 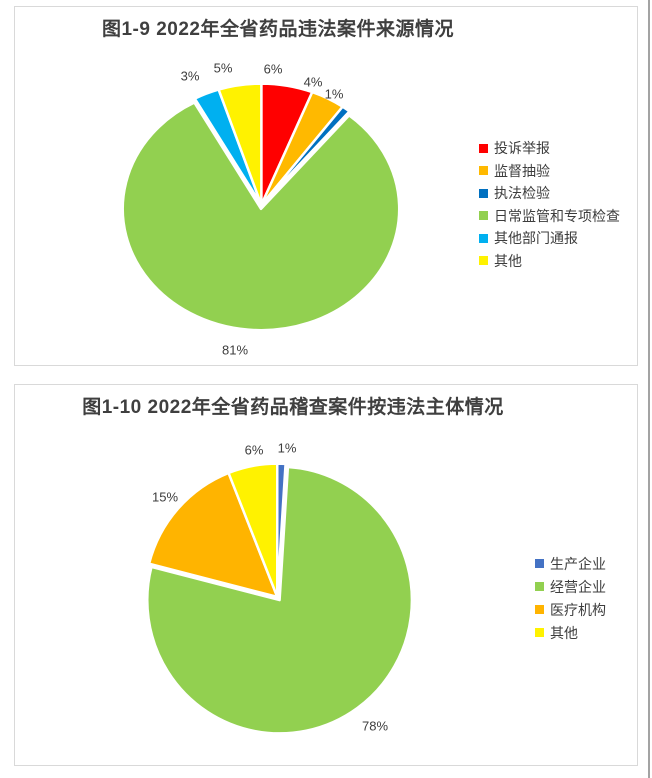 What do you see at coordinates (578, 586) in the screenshot?
I see `legend-label: 经营企业` at bounding box center [578, 586].